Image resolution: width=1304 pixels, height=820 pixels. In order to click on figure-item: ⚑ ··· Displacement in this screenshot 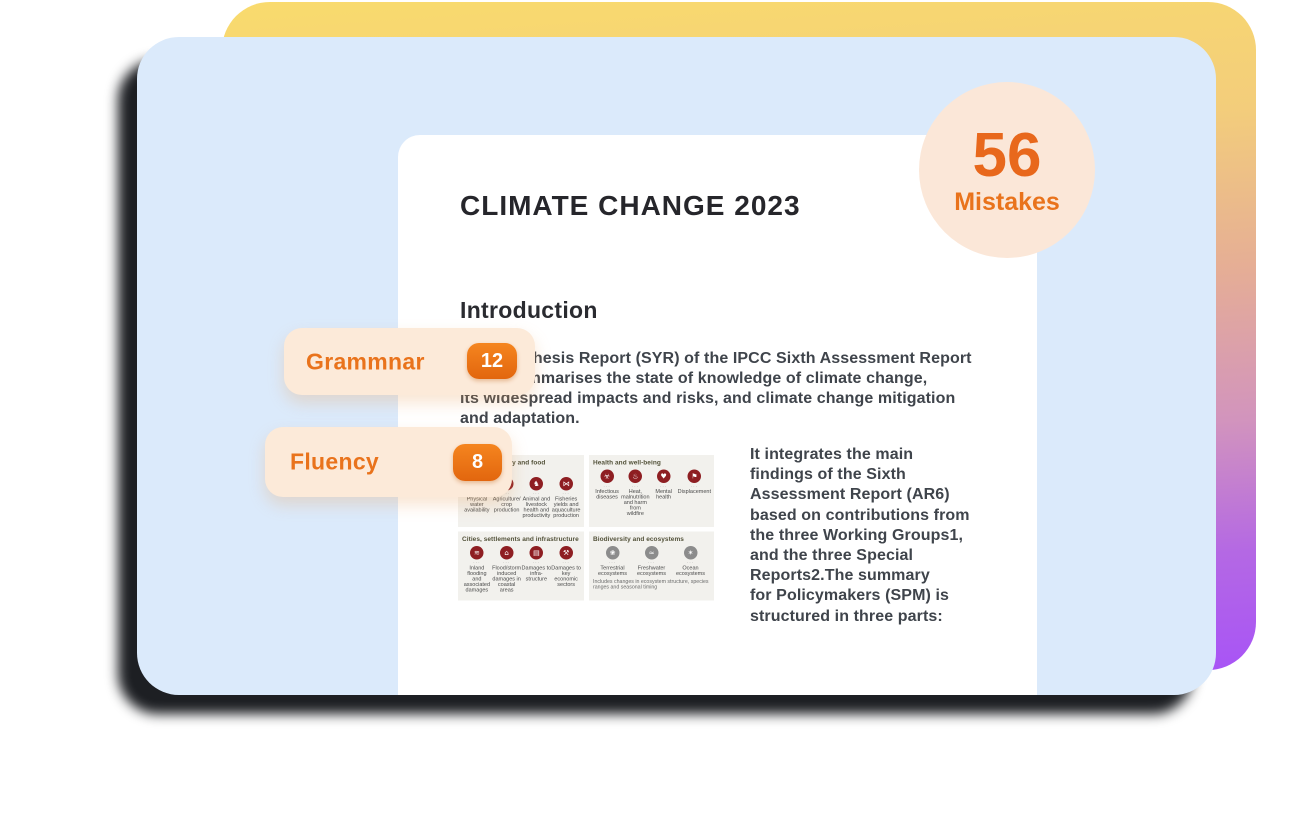, I will do `click(694, 493)`.